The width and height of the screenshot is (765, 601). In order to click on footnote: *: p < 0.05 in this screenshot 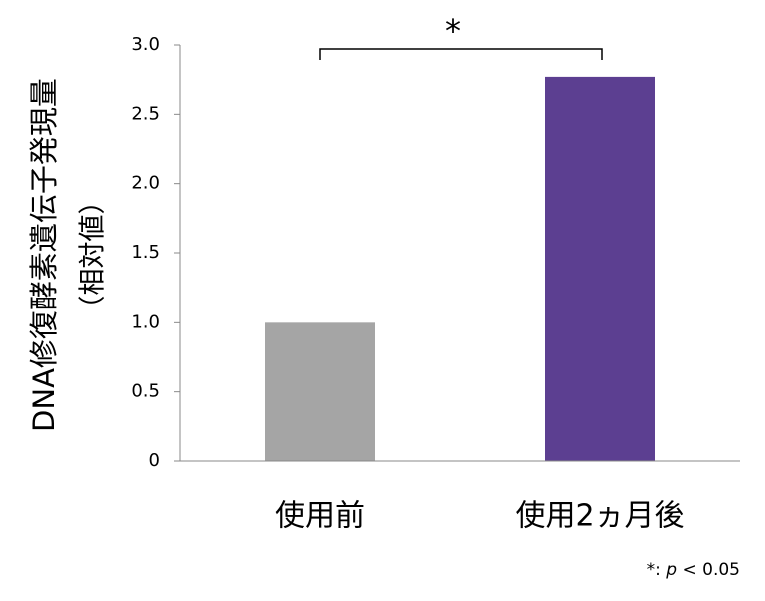, I will do `click(693, 570)`.